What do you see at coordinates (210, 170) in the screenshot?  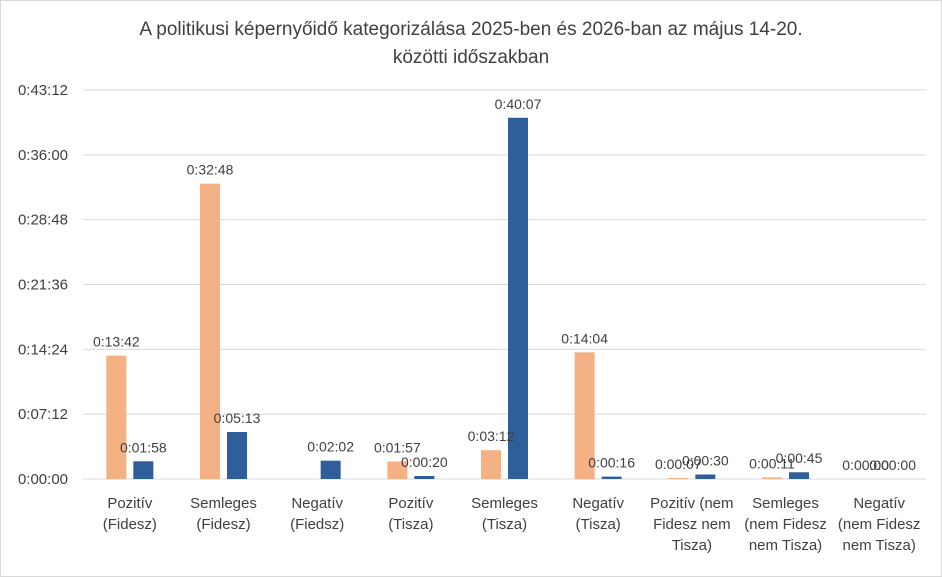 I see `data-label: 0:32:48` at bounding box center [210, 170].